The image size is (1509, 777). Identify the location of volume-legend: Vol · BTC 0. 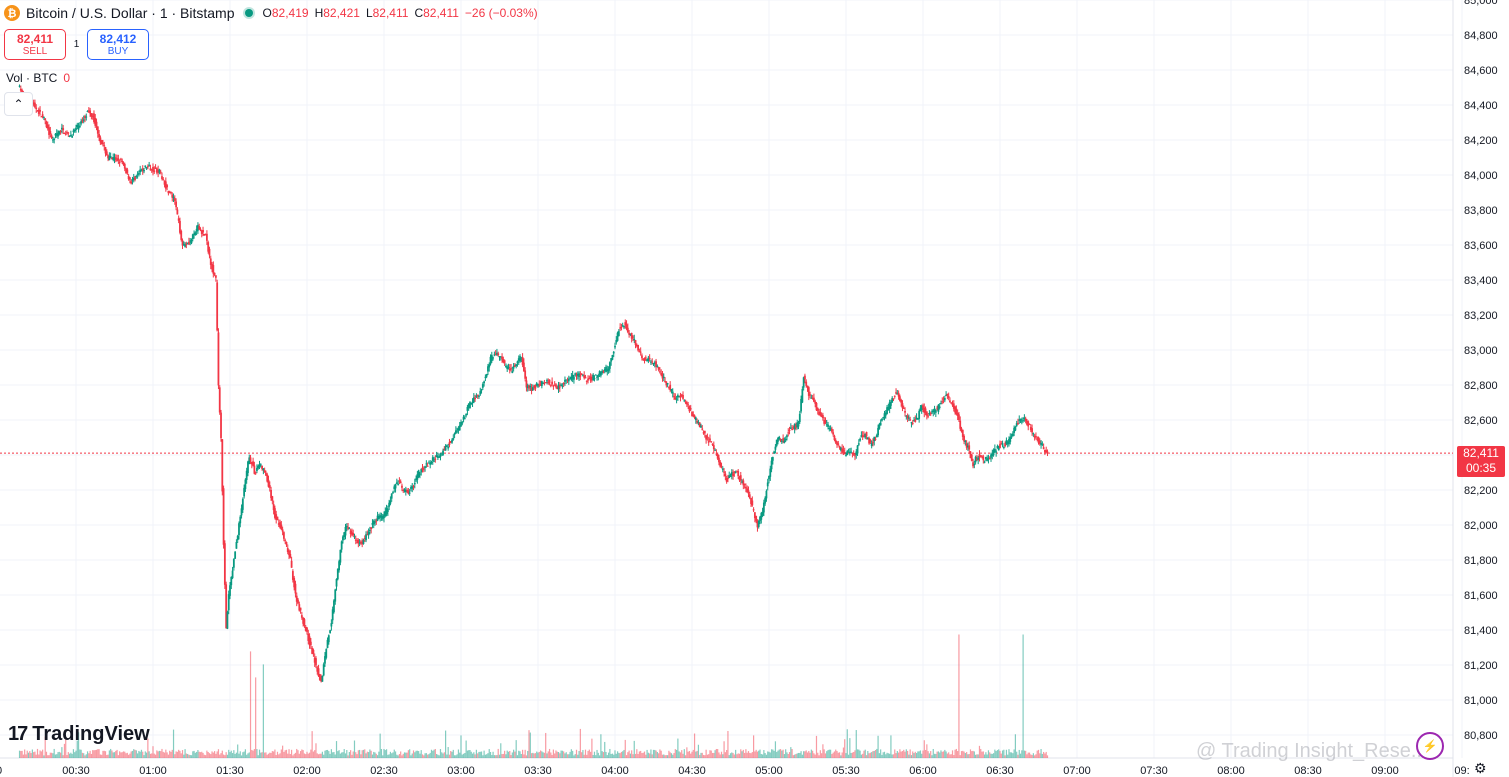
(38, 78).